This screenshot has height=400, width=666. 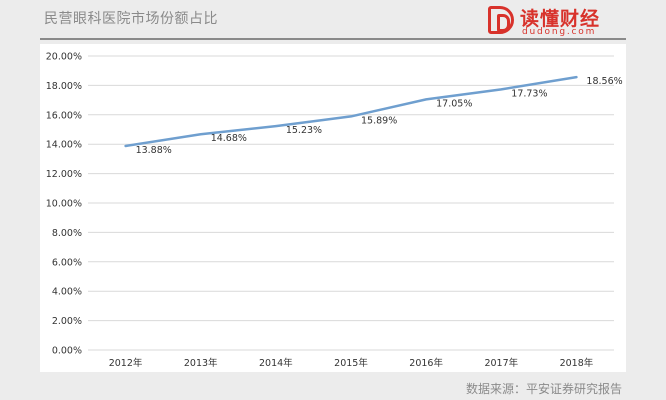 What do you see at coordinates (67, 292) in the screenshot?
I see `y-tick-label: 4.00%` at bounding box center [67, 292].